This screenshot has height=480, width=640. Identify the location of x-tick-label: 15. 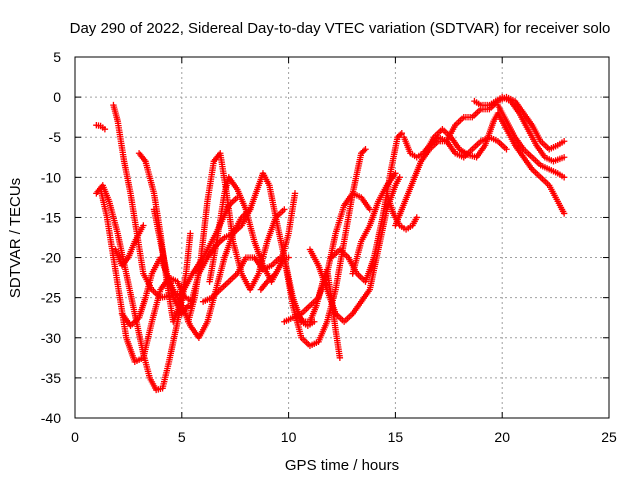
(396, 437).